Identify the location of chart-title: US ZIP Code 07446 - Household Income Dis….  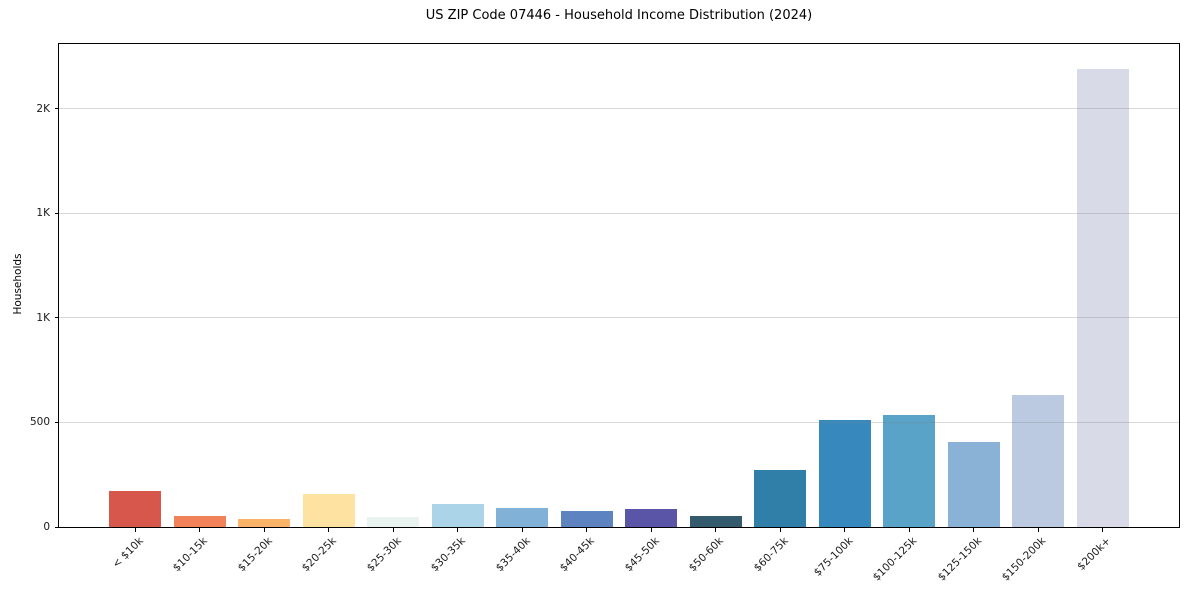
(619, 15).